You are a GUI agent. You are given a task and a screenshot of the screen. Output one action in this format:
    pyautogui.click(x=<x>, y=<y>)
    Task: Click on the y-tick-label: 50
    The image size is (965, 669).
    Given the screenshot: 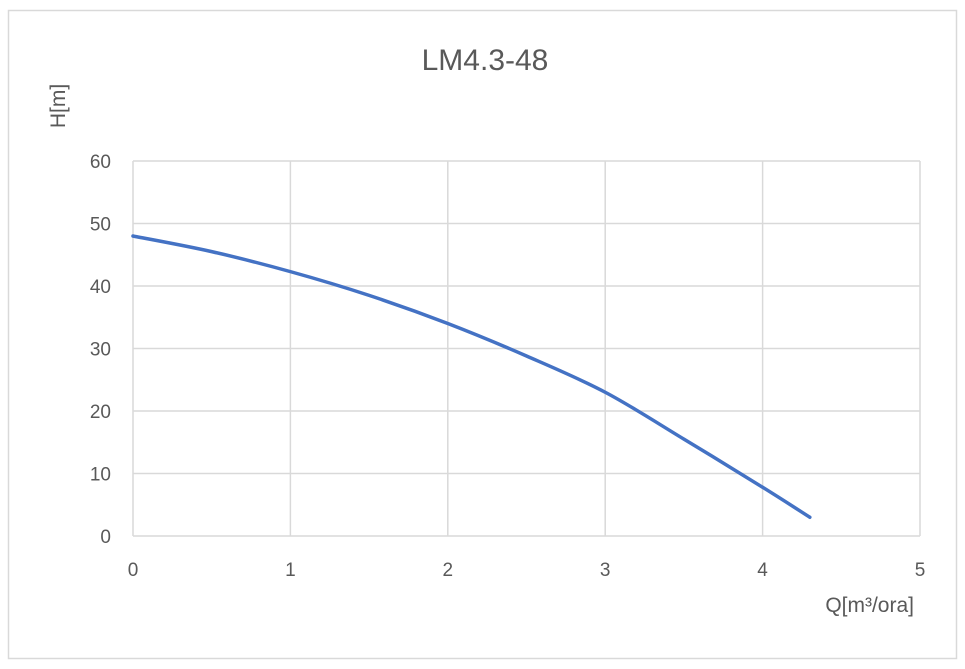 What is the action you would take?
    pyautogui.click(x=100, y=225)
    